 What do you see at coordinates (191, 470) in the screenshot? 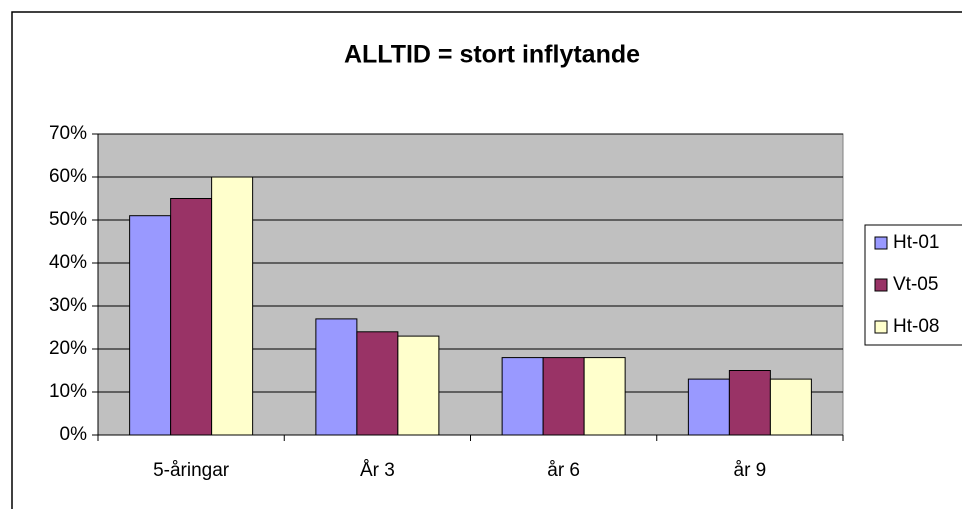
I see `x-tick-label: 5-åringar` at bounding box center [191, 470].